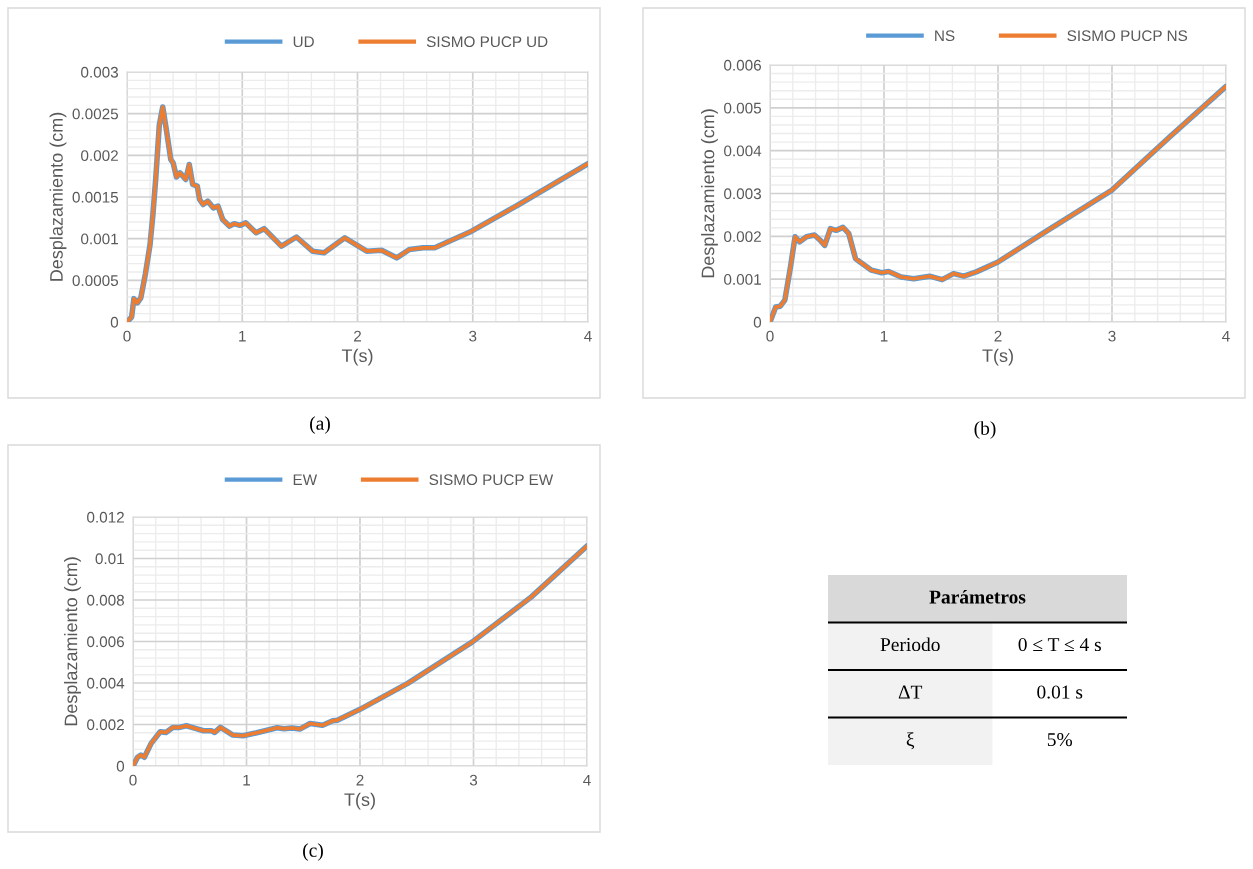 The height and width of the screenshot is (869, 1253). Describe the element at coordinates (910, 741) in the screenshot. I see `text: ξ` at that location.